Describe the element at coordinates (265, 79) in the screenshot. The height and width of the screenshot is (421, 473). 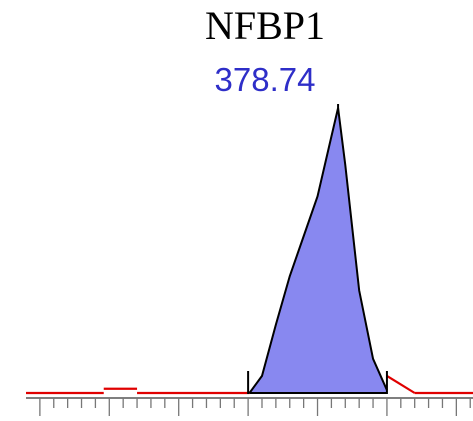
I see `peak-apex-label: 378.74` at that location.